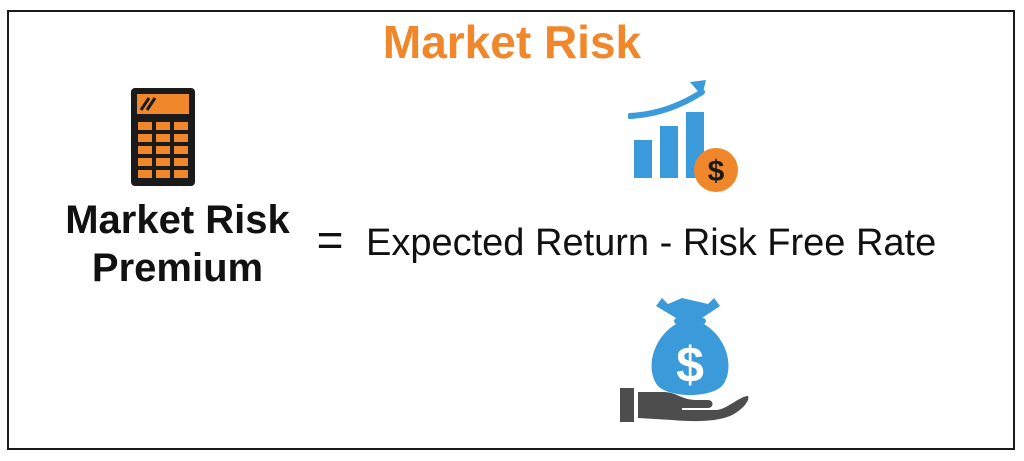  I want to click on calculator-icon, so click(163, 137).